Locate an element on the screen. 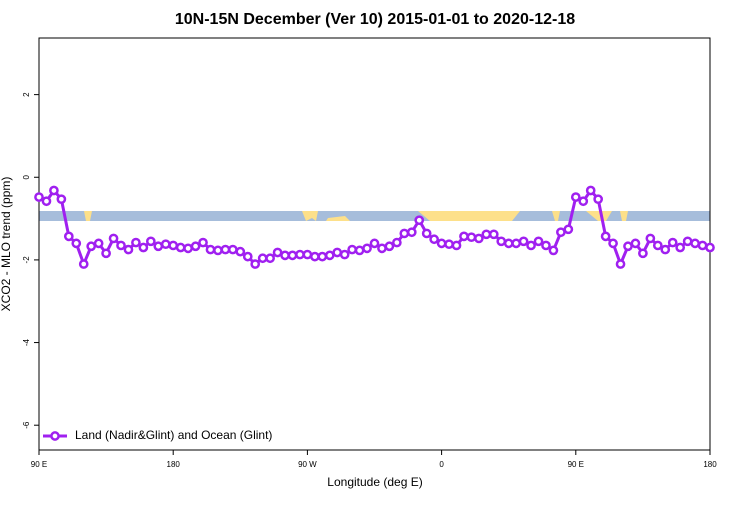 The height and width of the screenshot is (505, 750). x-tick-label: 90 W is located at coordinates (307, 464).